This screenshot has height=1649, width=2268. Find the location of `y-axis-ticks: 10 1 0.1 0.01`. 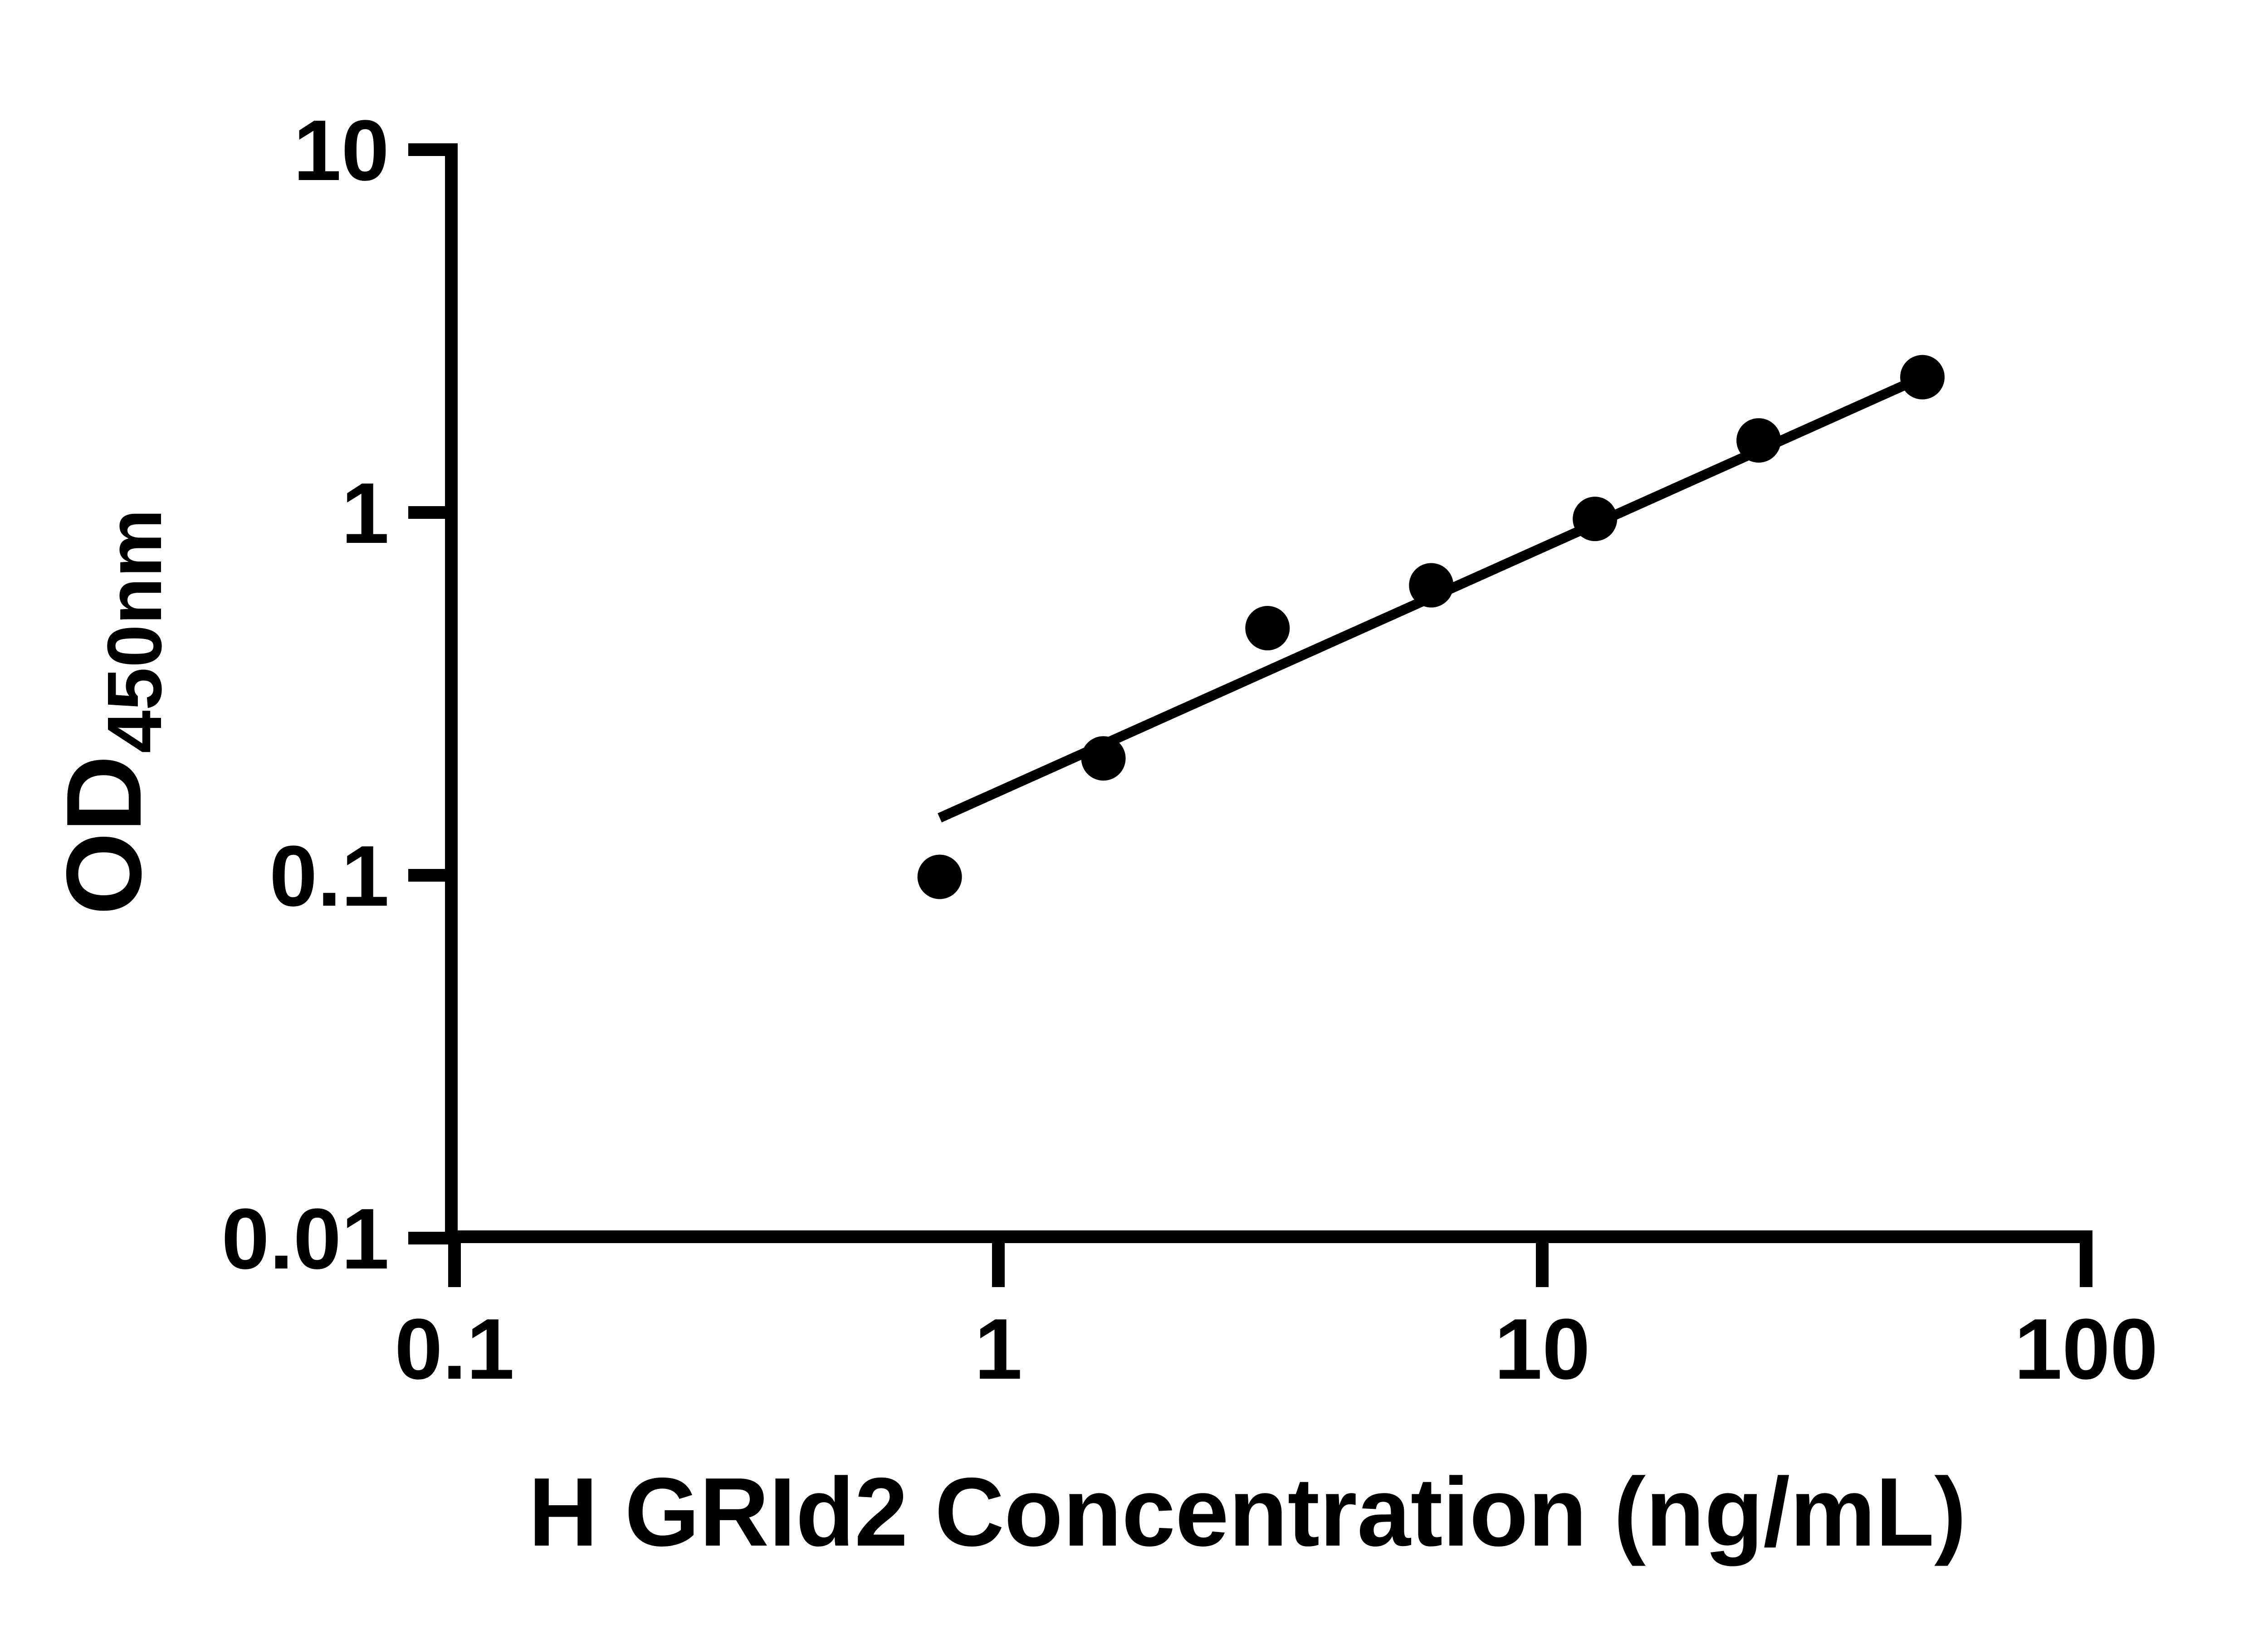

y-axis-ticks: 10 1 0.1 0.01 is located at coordinates (336, 695).